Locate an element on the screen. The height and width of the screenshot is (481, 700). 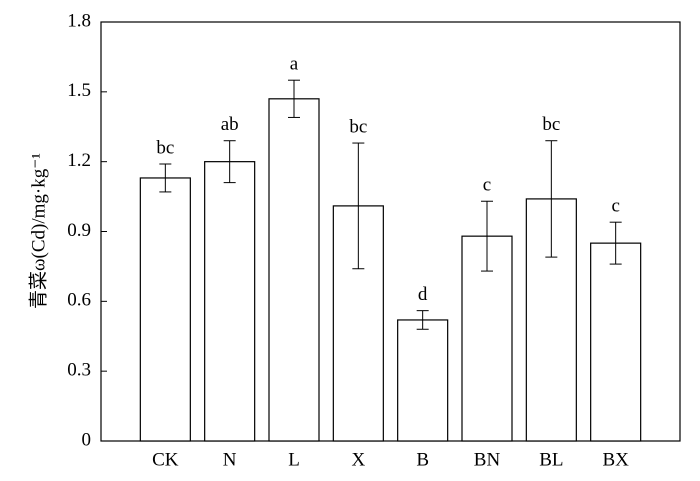
y-tick-label: 1.2 is located at coordinates (79, 160).